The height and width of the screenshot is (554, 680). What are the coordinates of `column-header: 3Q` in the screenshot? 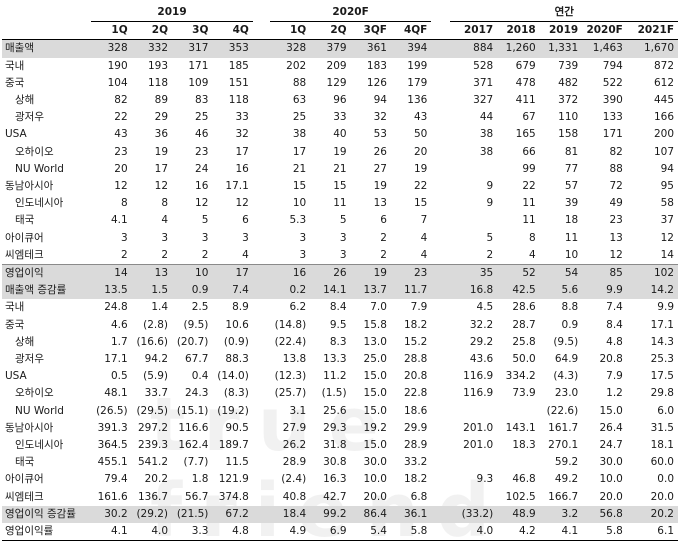 It's located at (192, 31).